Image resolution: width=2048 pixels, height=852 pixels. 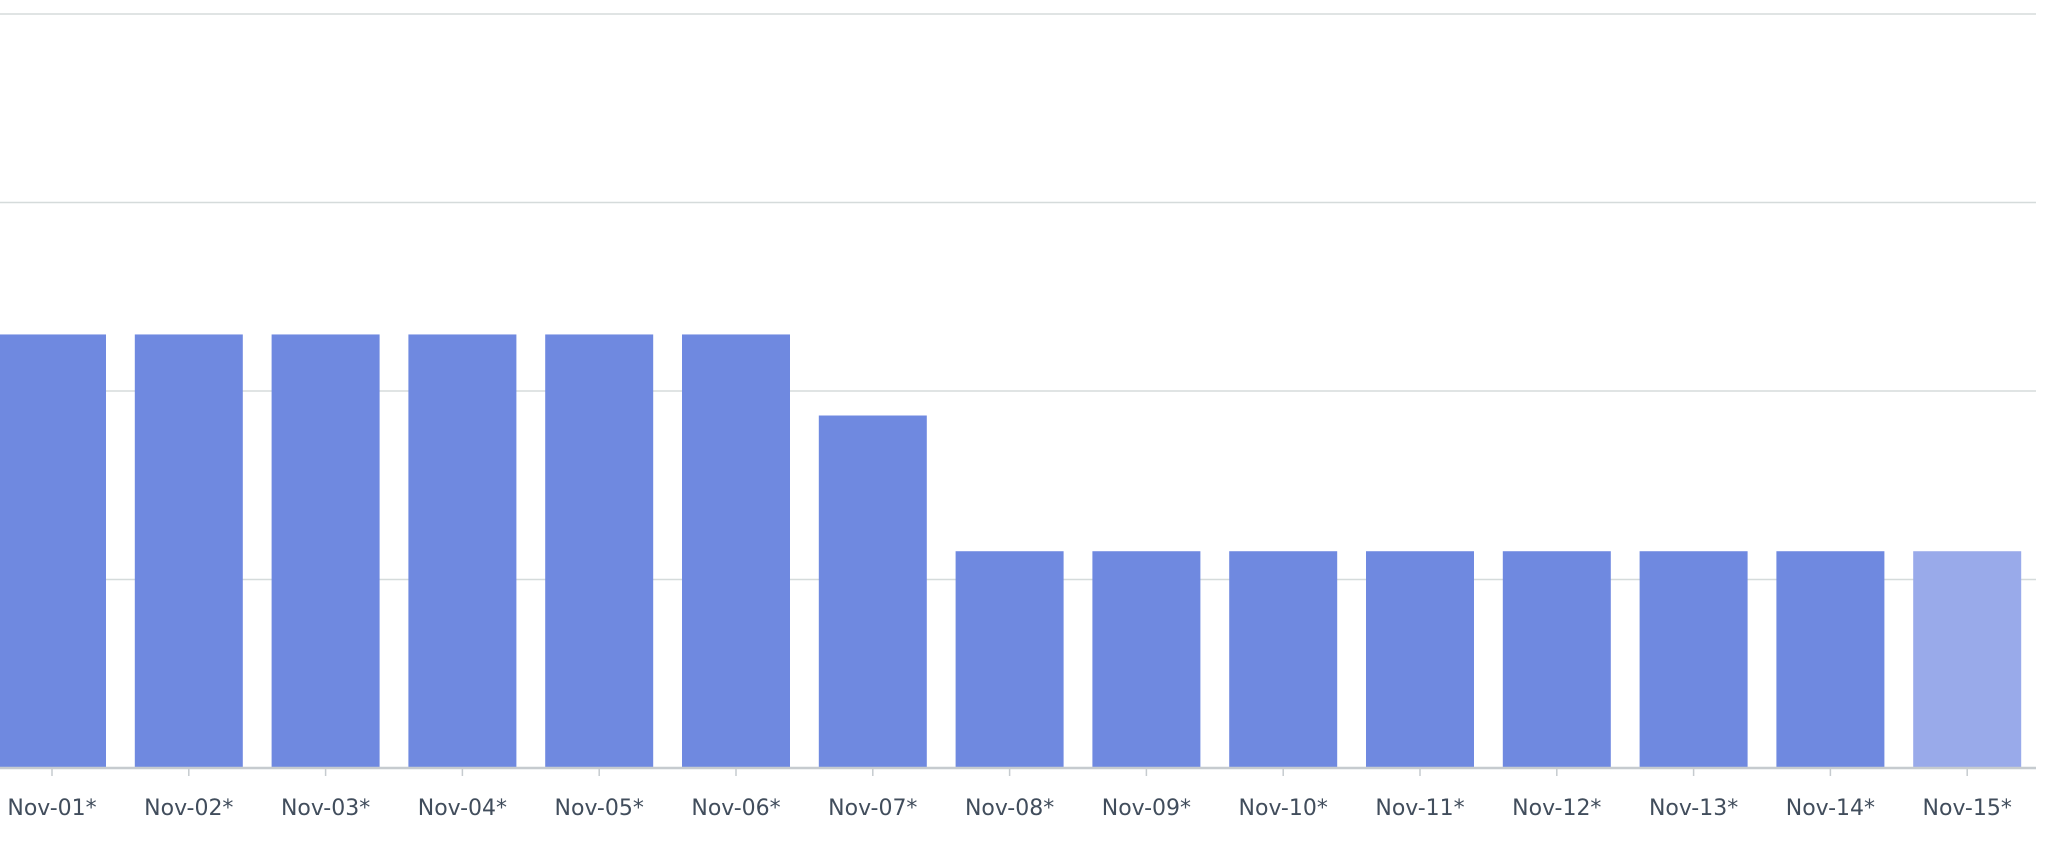 What do you see at coordinates (1693, 808) in the screenshot?
I see `x-tick-label: Nov-13*` at bounding box center [1693, 808].